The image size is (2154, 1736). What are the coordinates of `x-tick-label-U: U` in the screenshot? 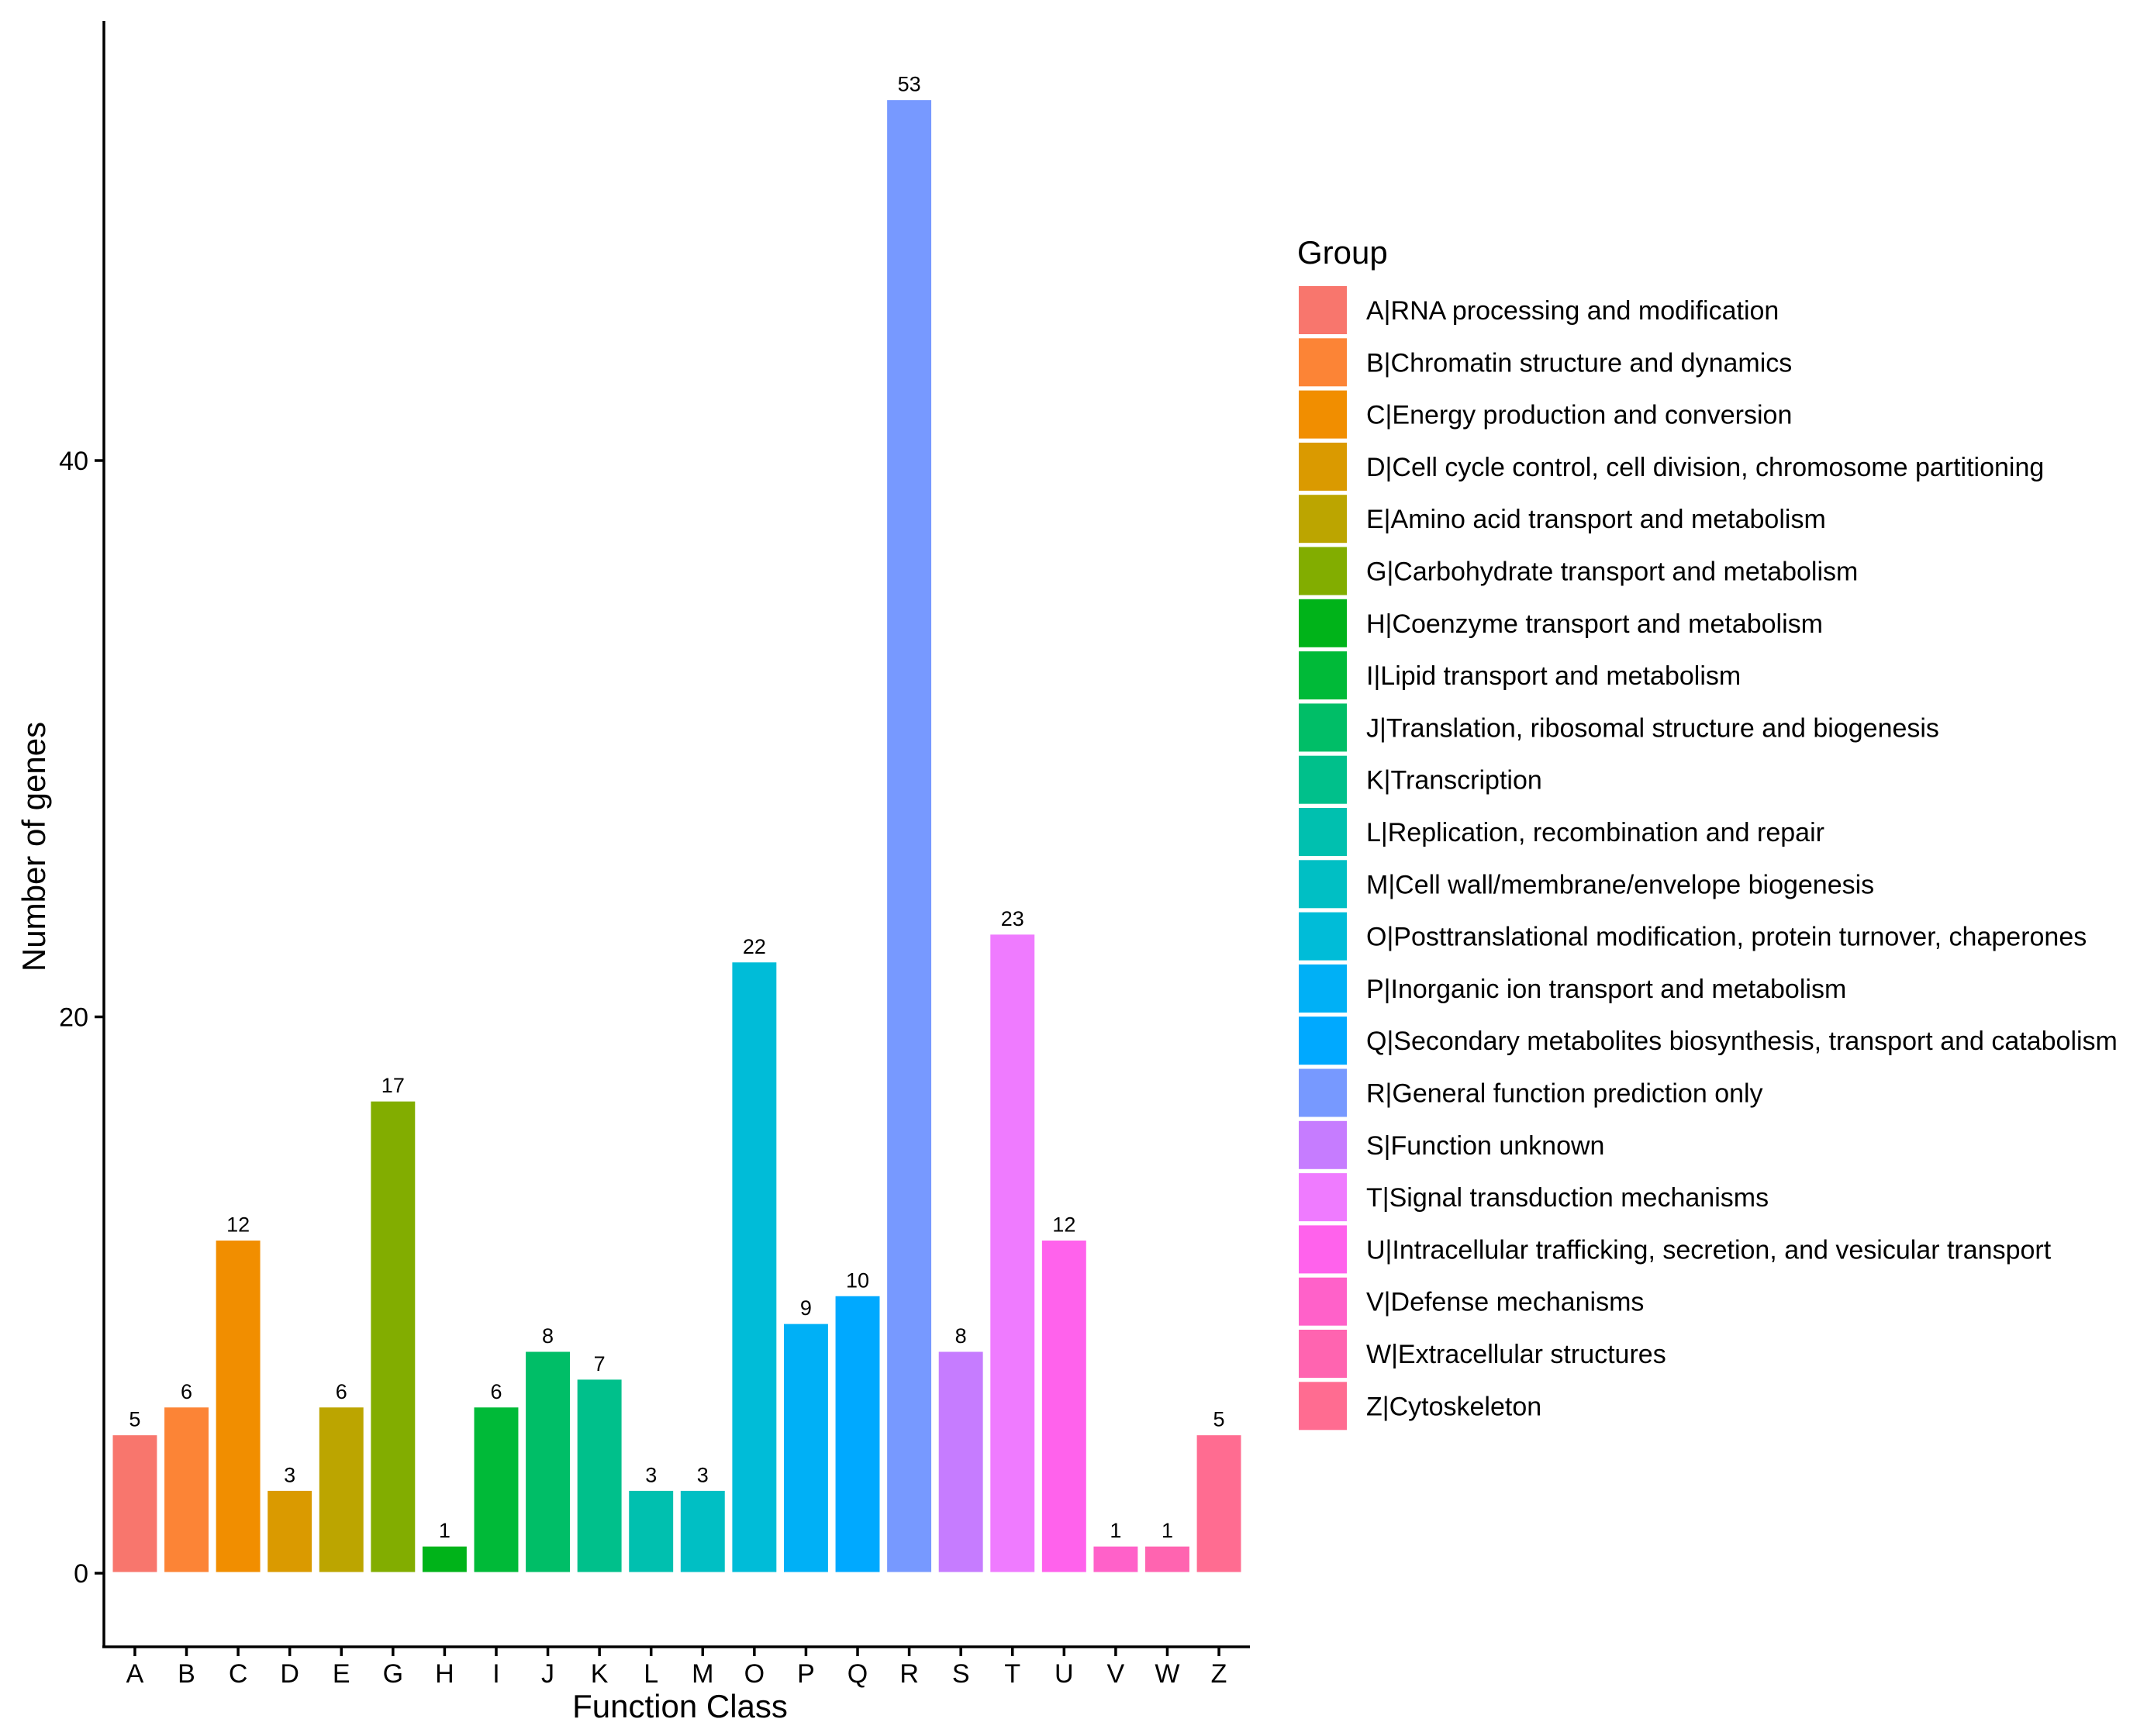 It's located at (1065, 1674).